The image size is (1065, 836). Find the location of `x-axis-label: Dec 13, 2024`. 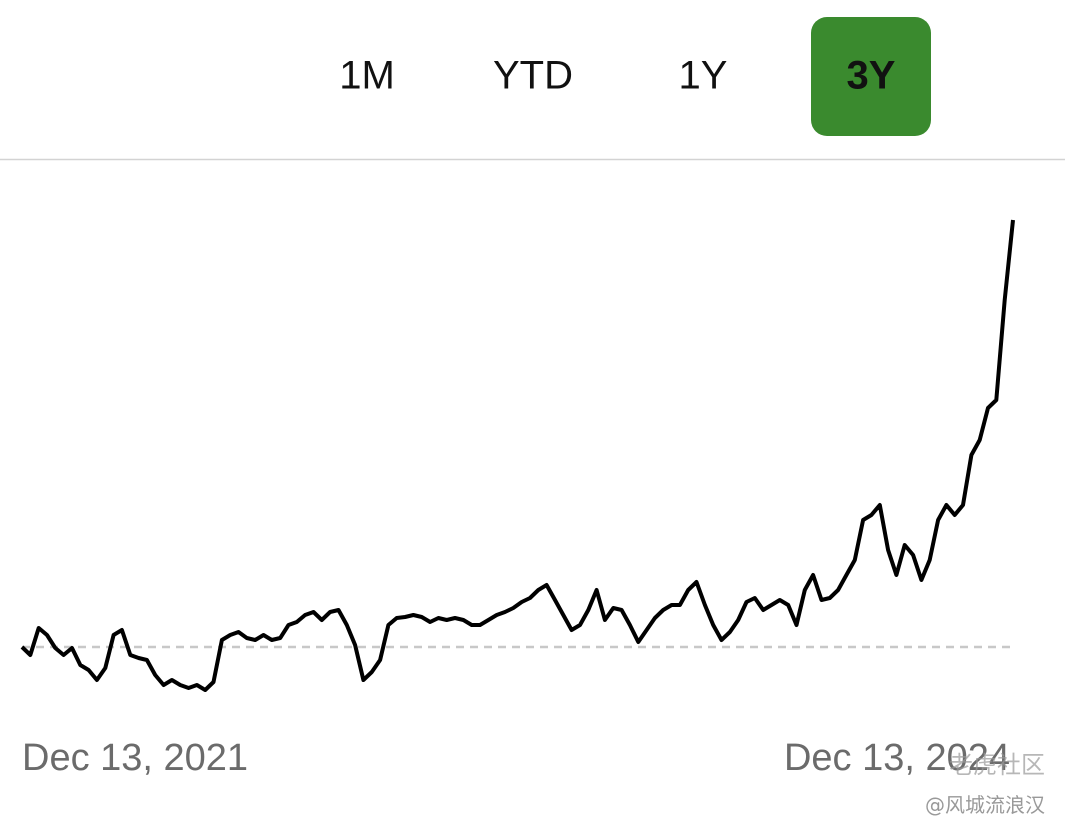

x-axis-label: Dec 13, 2024 is located at coordinates (897, 758).